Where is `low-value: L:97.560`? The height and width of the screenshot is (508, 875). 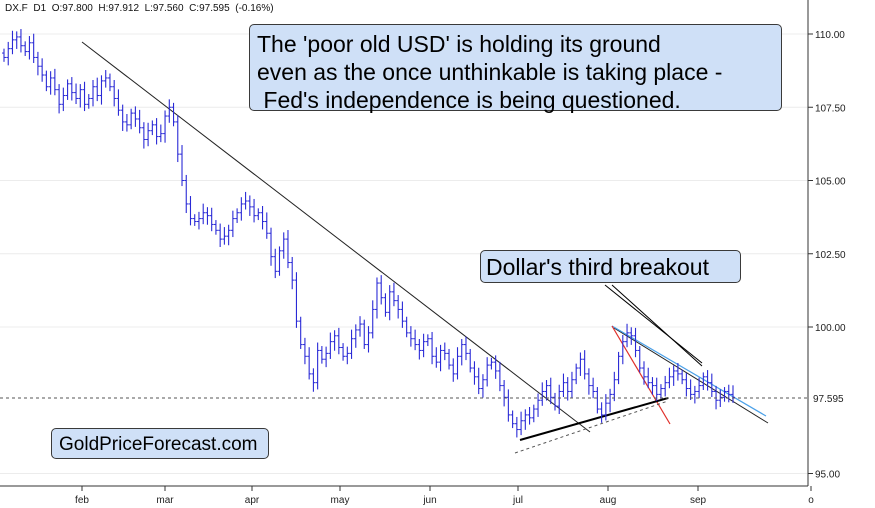 low-value: L:97.560 is located at coordinates (164, 8).